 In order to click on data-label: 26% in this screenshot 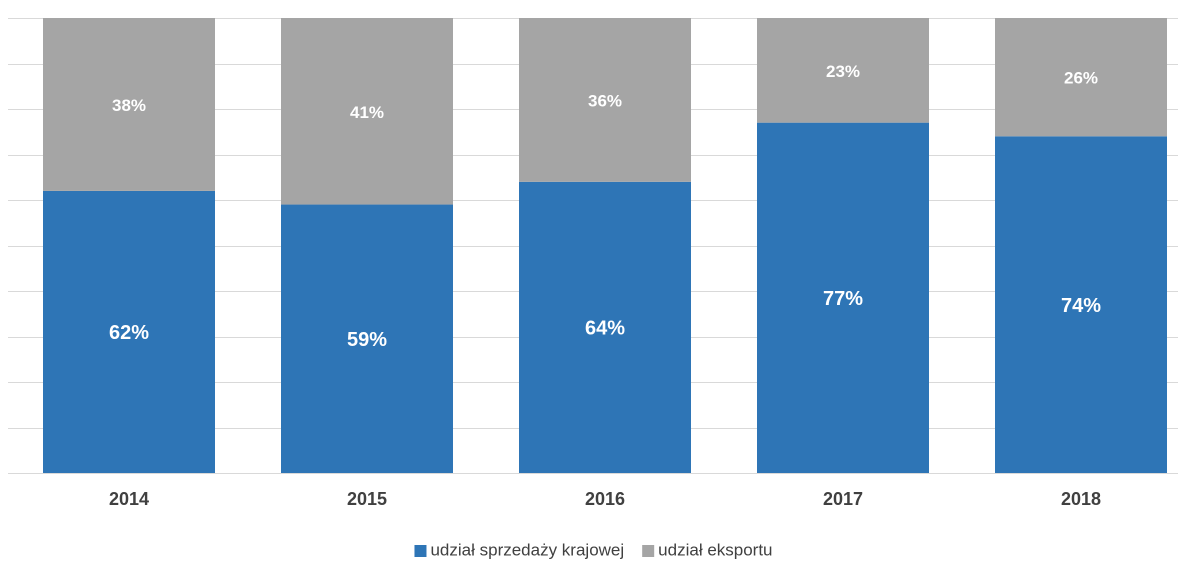, I will do `click(1081, 78)`.